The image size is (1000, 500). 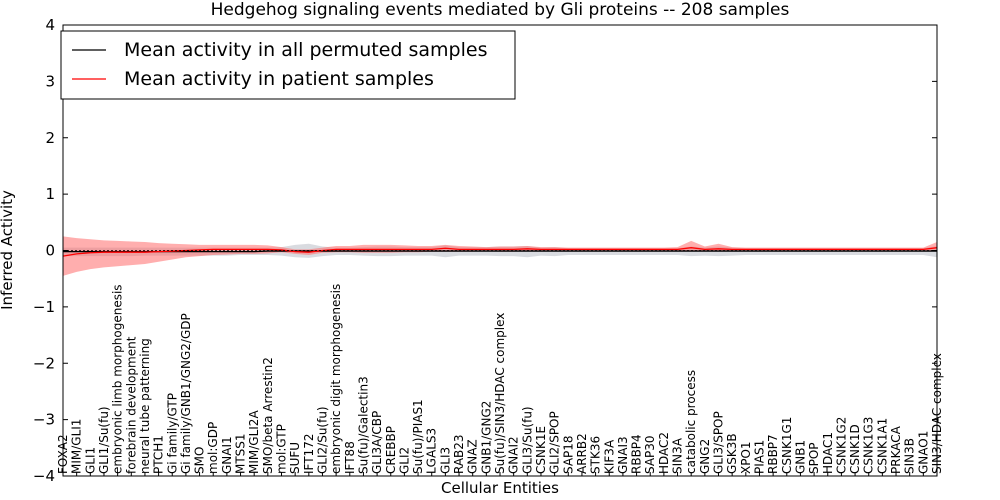 What do you see at coordinates (295, 458) in the screenshot?
I see `x-tick-label: SUFU` at bounding box center [295, 458].